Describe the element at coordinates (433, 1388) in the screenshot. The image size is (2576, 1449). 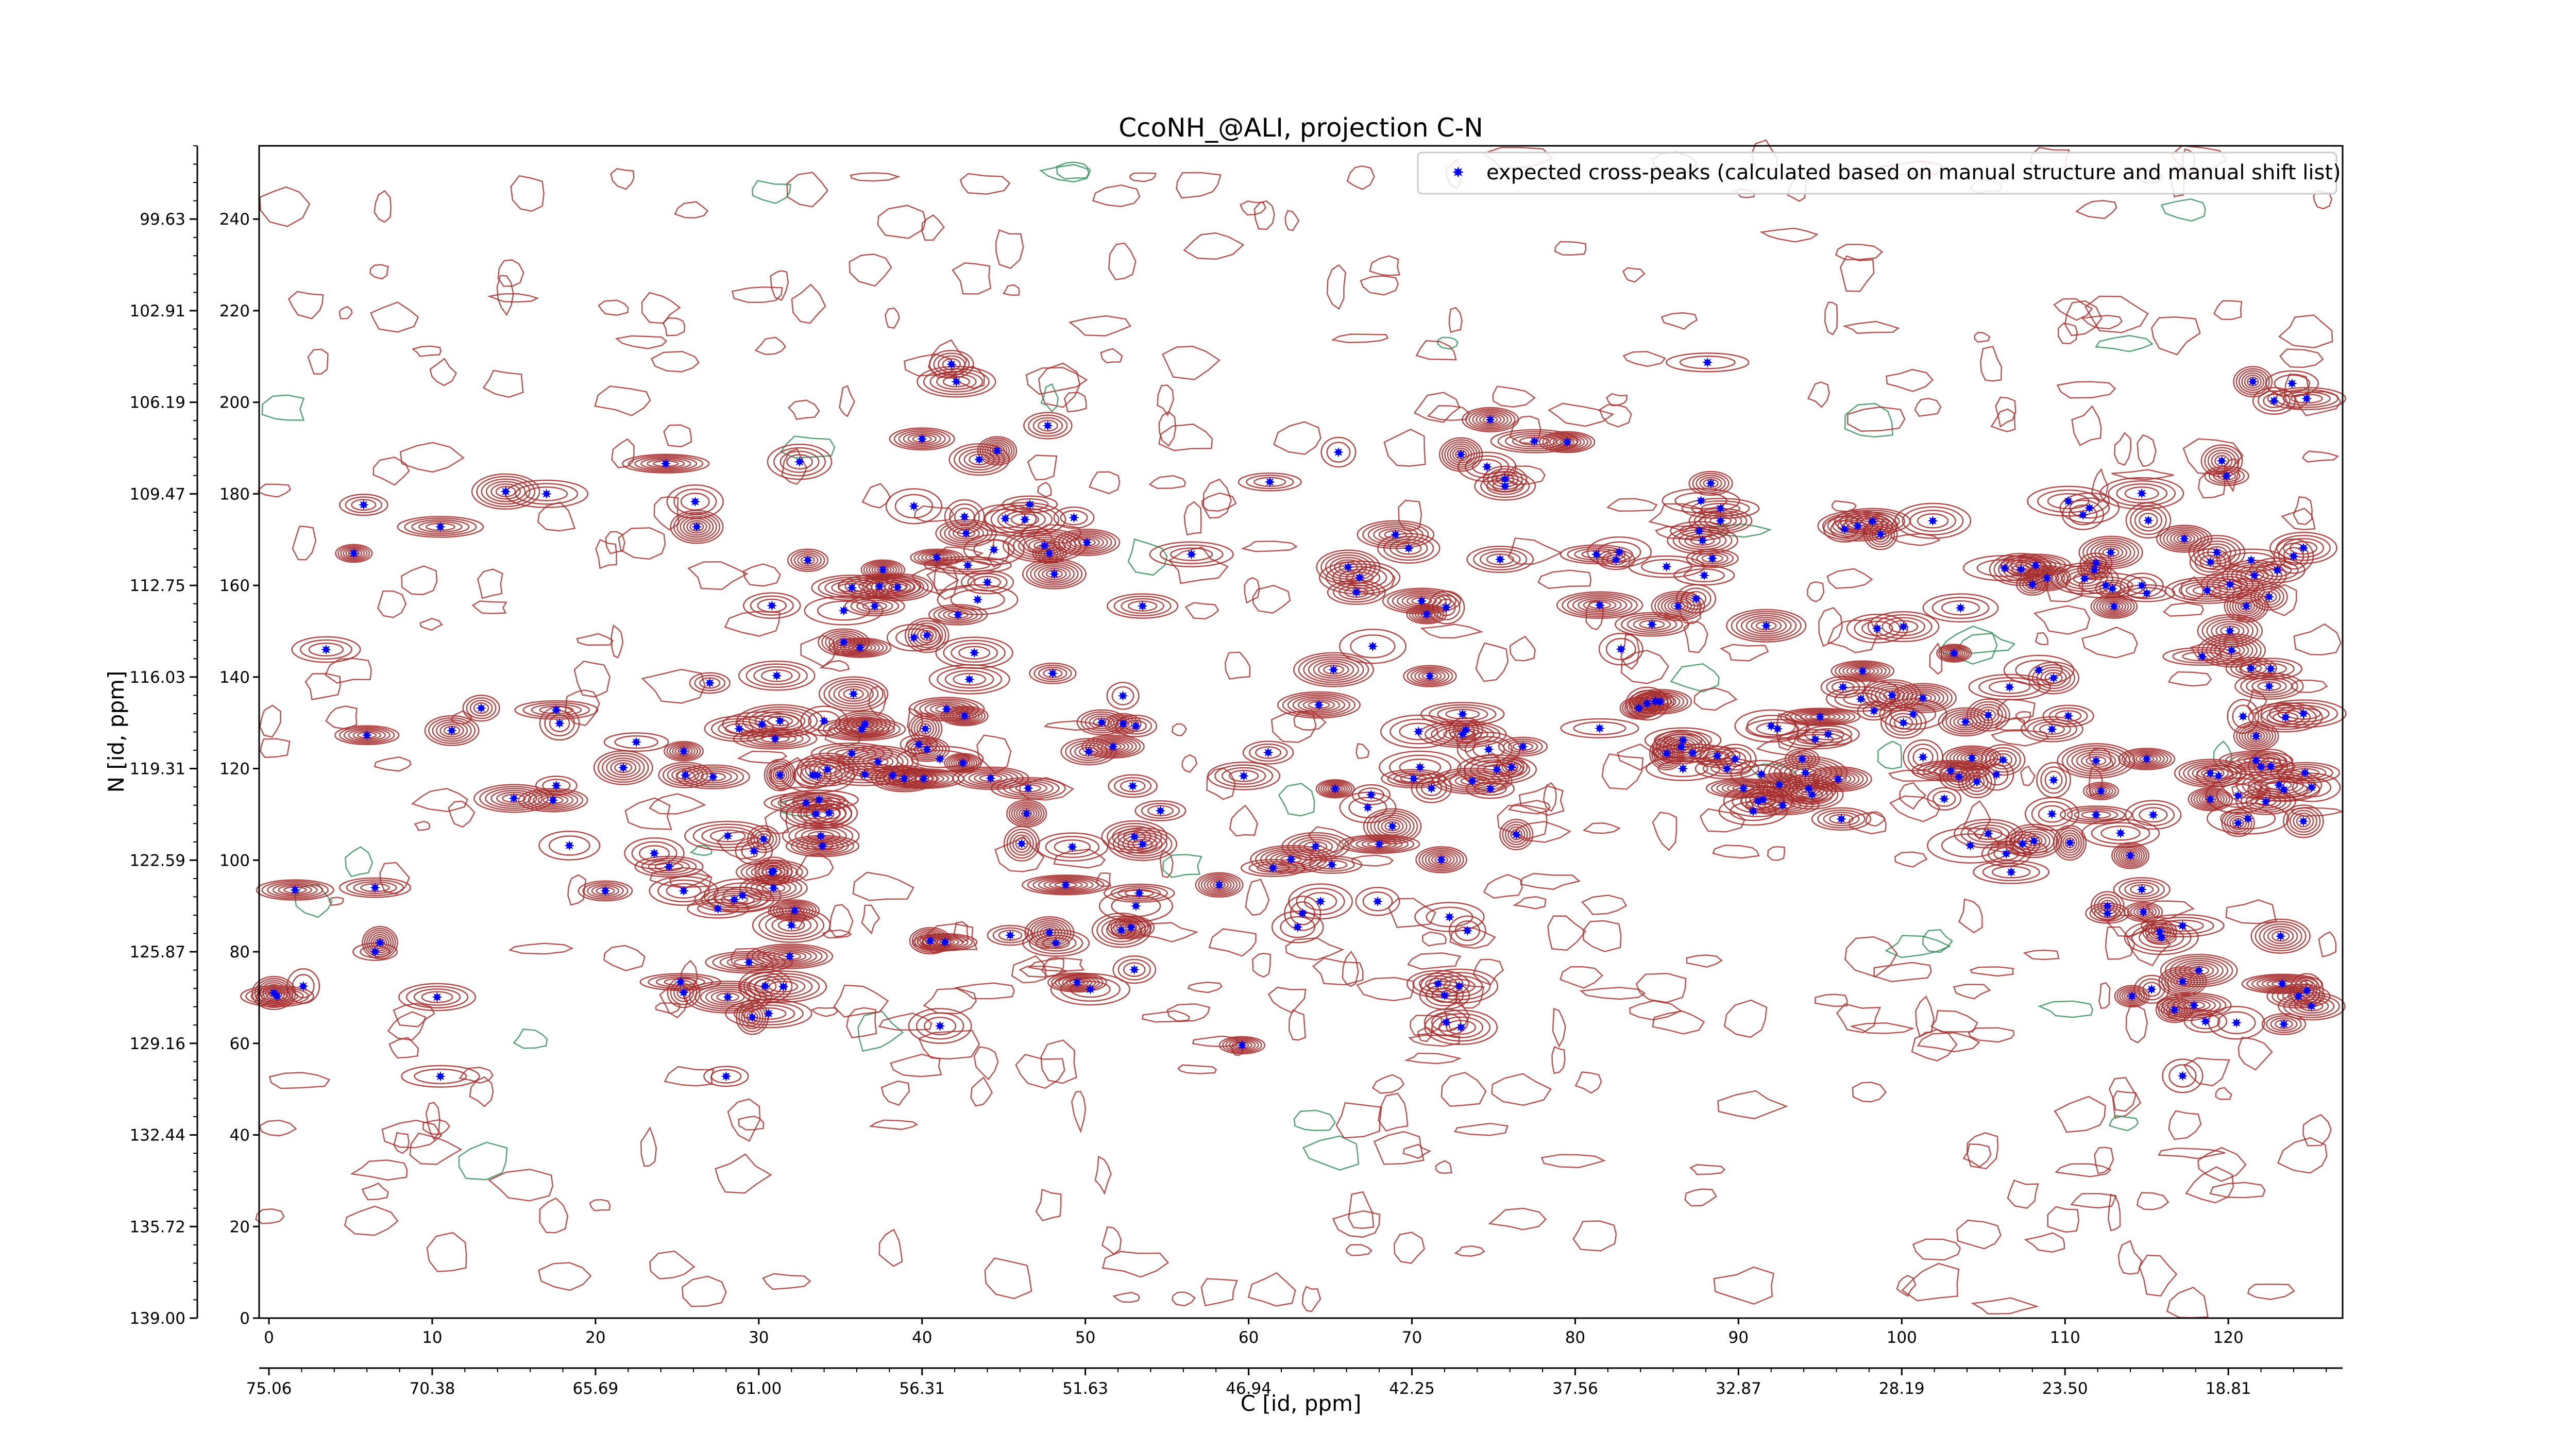
I see `x-ppm-tick-label: 70.38` at that location.